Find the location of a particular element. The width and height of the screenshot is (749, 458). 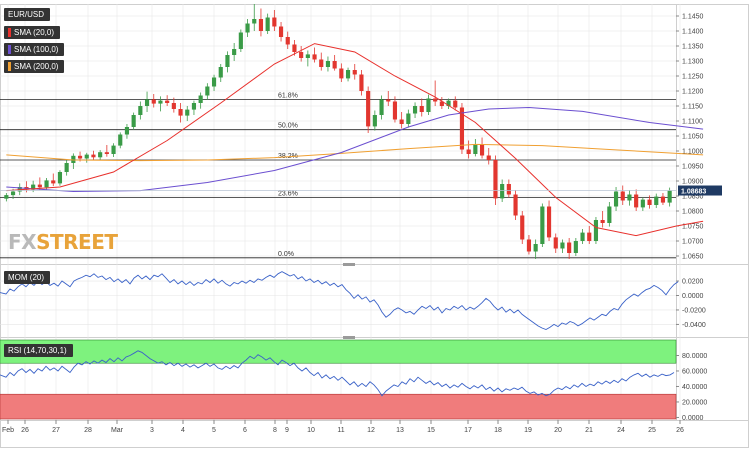

mom-line is located at coordinates (339, 300).